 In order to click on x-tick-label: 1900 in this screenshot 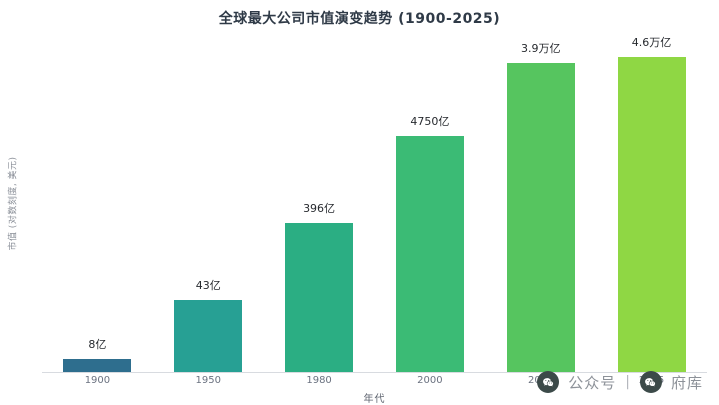, I will do `click(97, 380)`.